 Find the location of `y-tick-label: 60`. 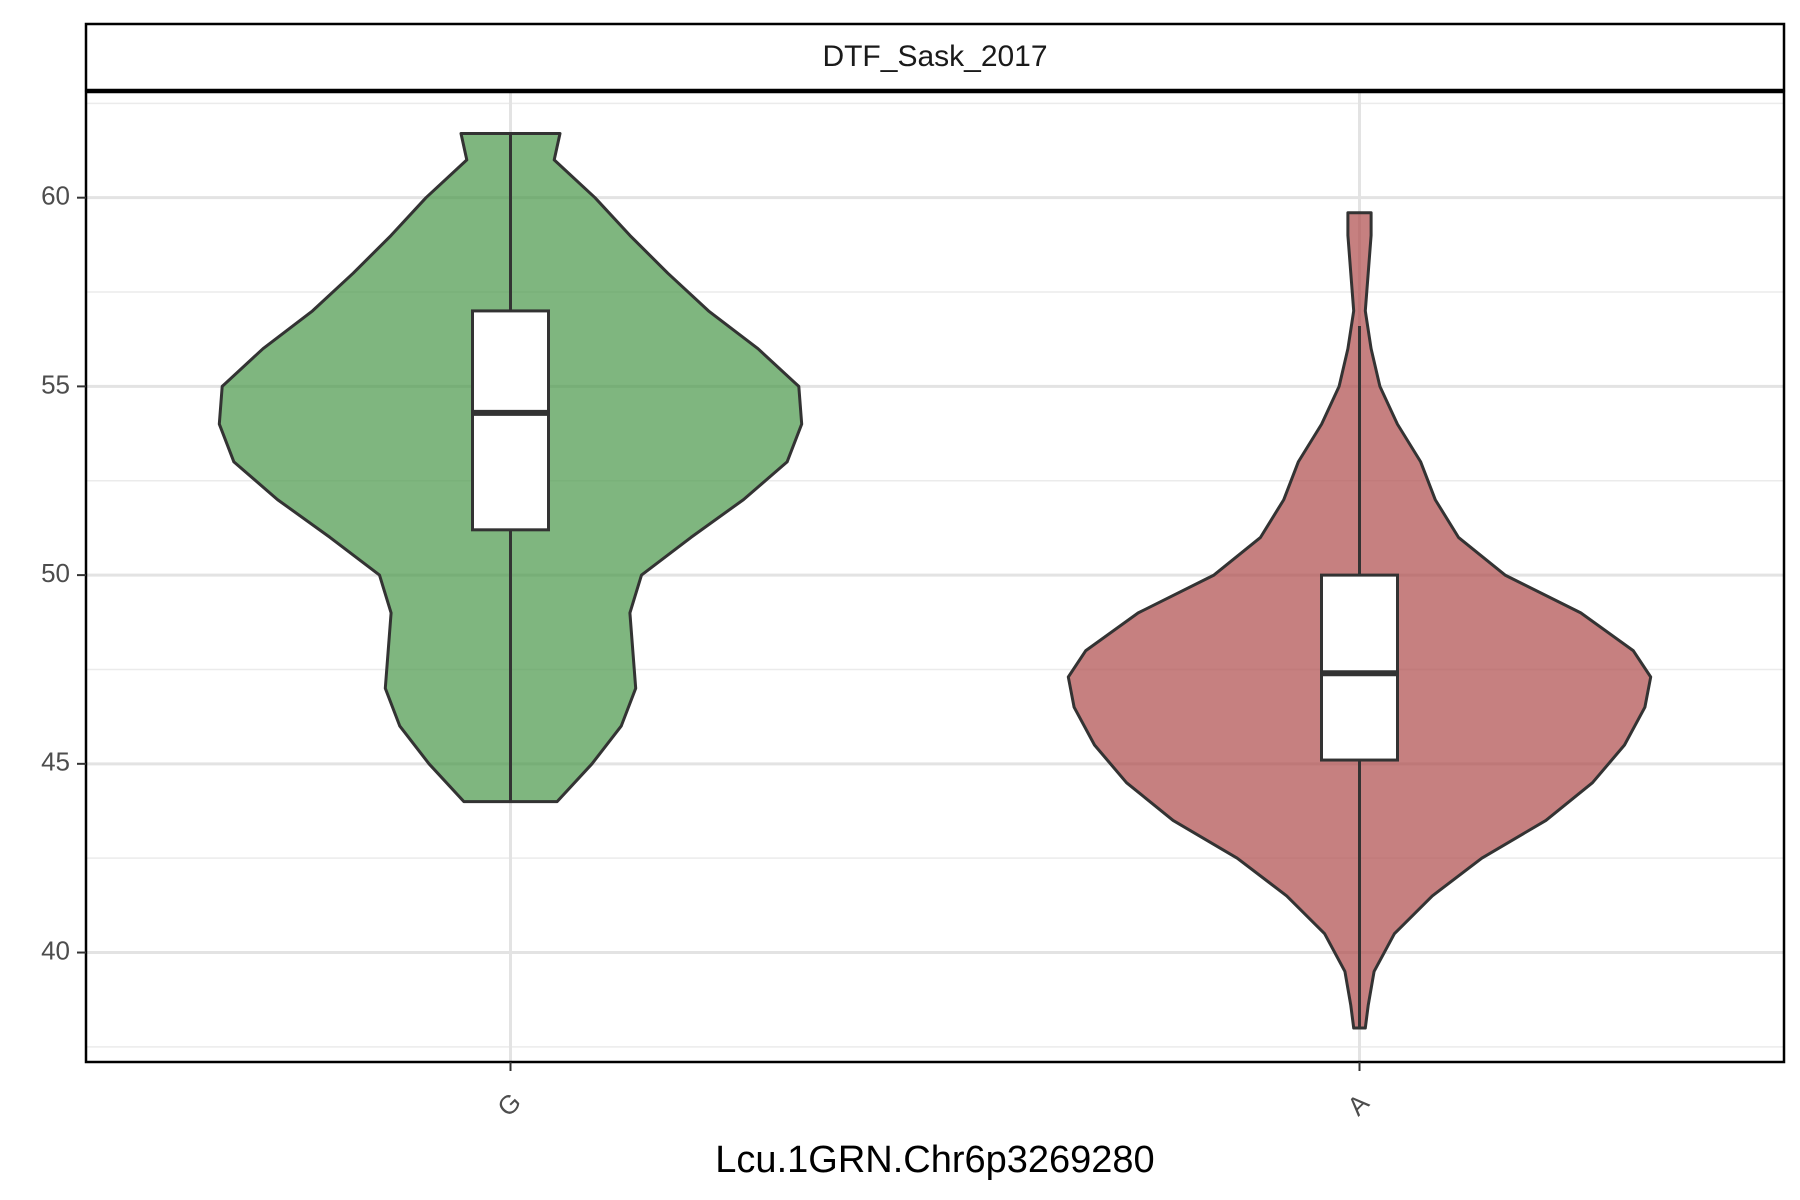

y-tick-label: 60 is located at coordinates (55, 196).